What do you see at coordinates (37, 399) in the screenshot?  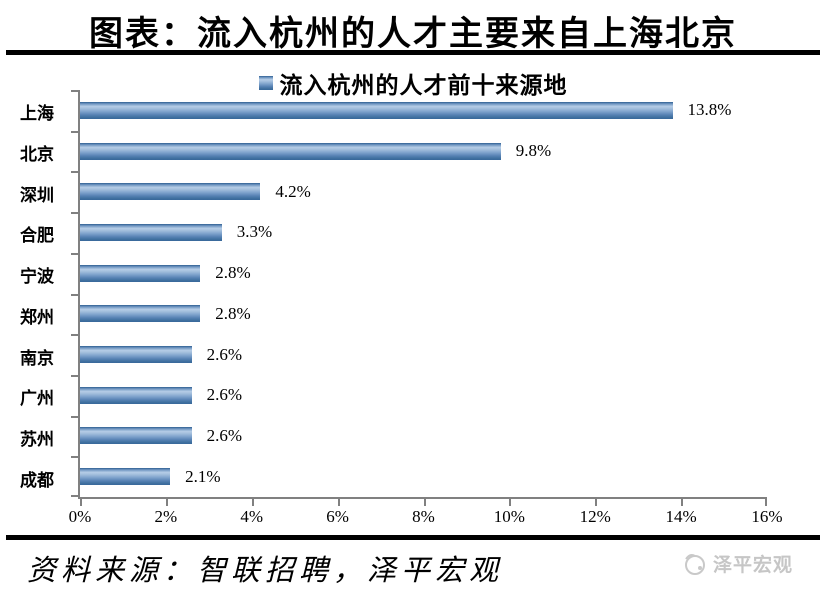 I see `category-label: 广州` at bounding box center [37, 399].